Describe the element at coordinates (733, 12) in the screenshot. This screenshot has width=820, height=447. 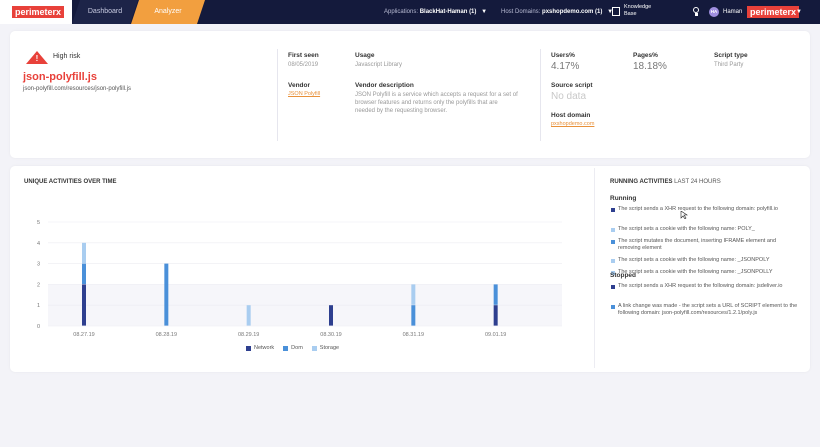
I see `username: Haman` at that location.